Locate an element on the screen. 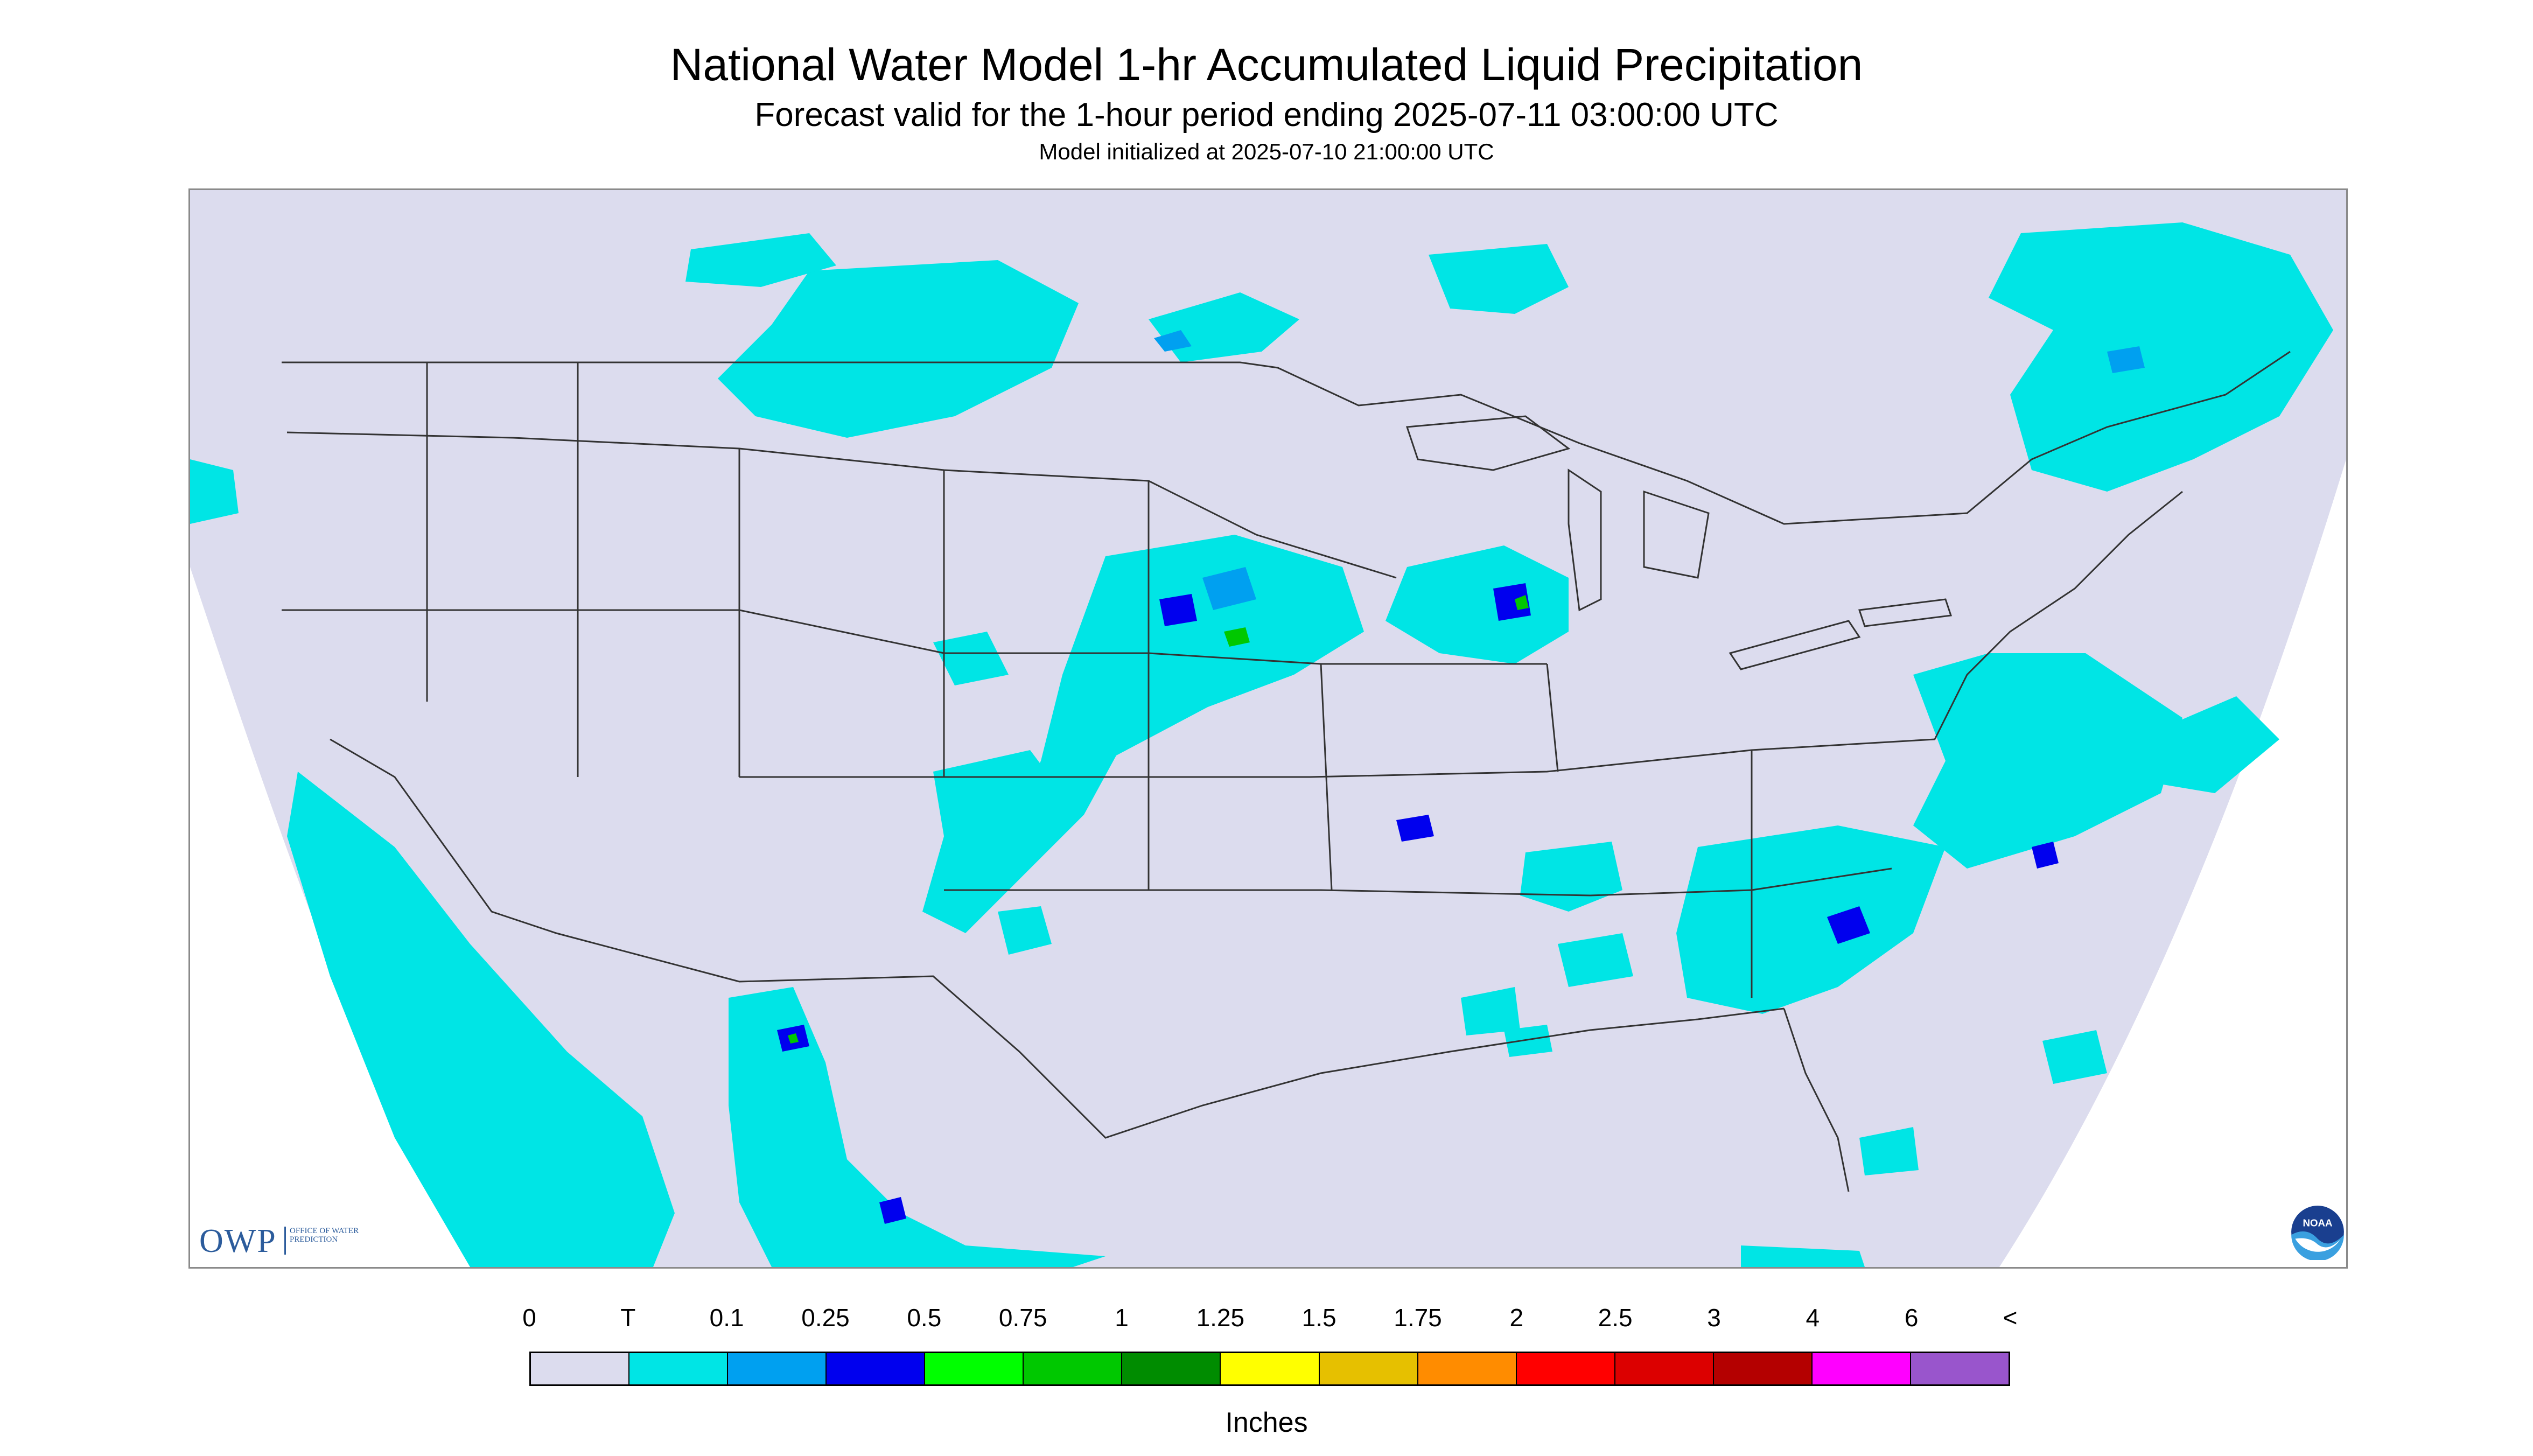  legend-label: 0.5 is located at coordinates (924, 1318).